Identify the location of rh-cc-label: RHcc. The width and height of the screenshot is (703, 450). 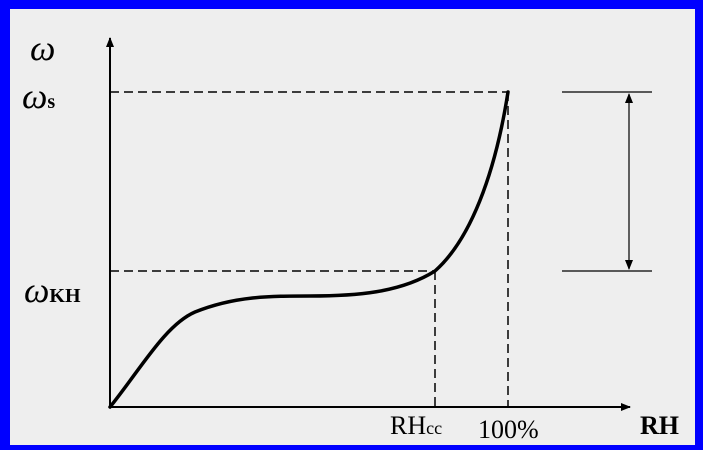
(416, 426).